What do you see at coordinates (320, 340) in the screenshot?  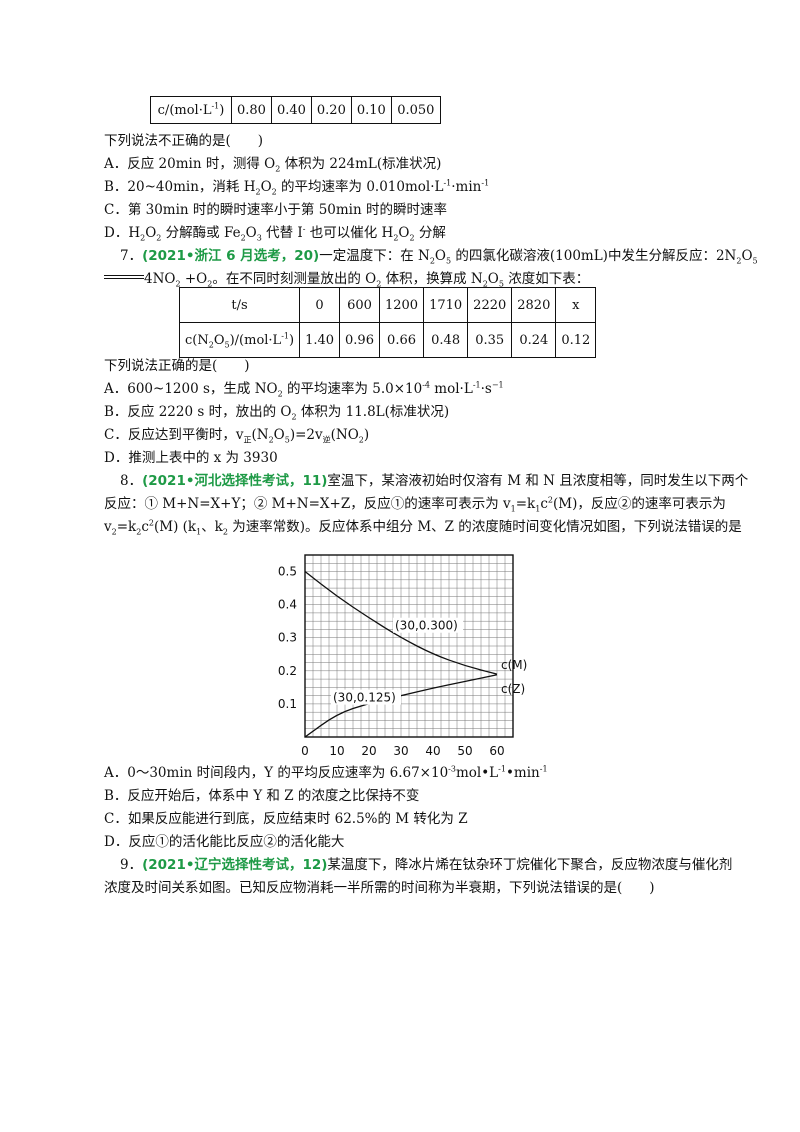 I see `table-2-cell: 1.40` at bounding box center [320, 340].